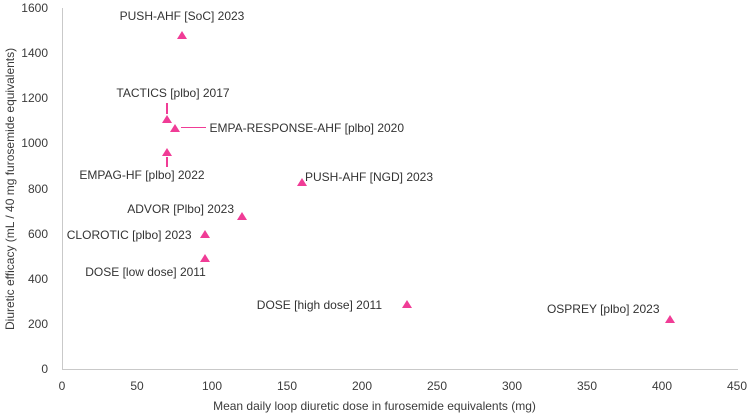 The width and height of the screenshot is (749, 417). What do you see at coordinates (62, 386) in the screenshot?
I see `x-tick-label: 0` at bounding box center [62, 386].